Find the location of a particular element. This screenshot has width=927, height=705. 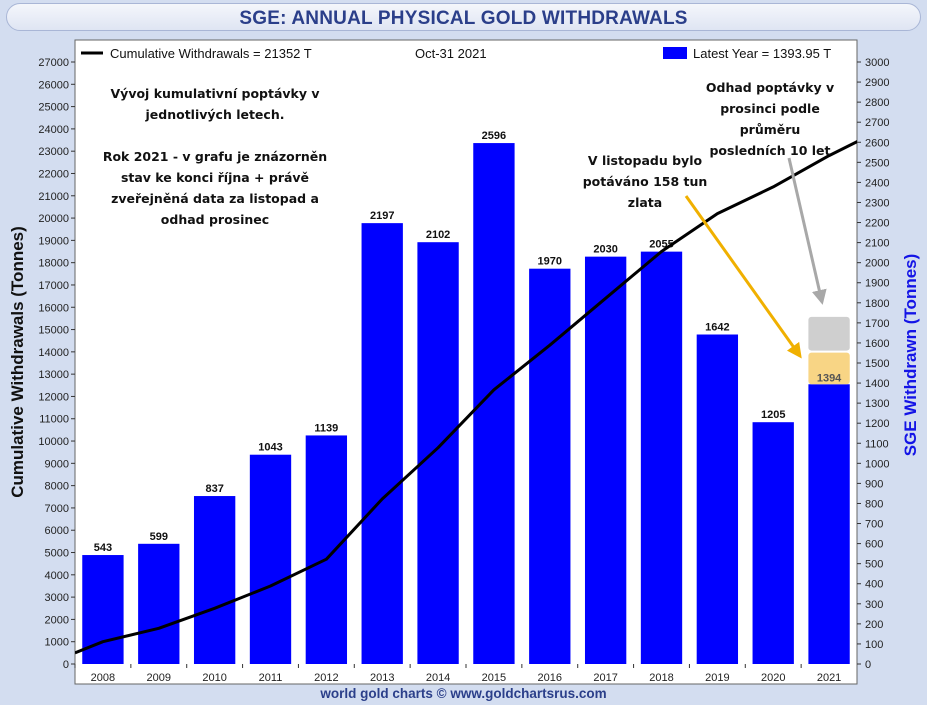

y-left-tick-label: 5000 is located at coordinates (57, 554).